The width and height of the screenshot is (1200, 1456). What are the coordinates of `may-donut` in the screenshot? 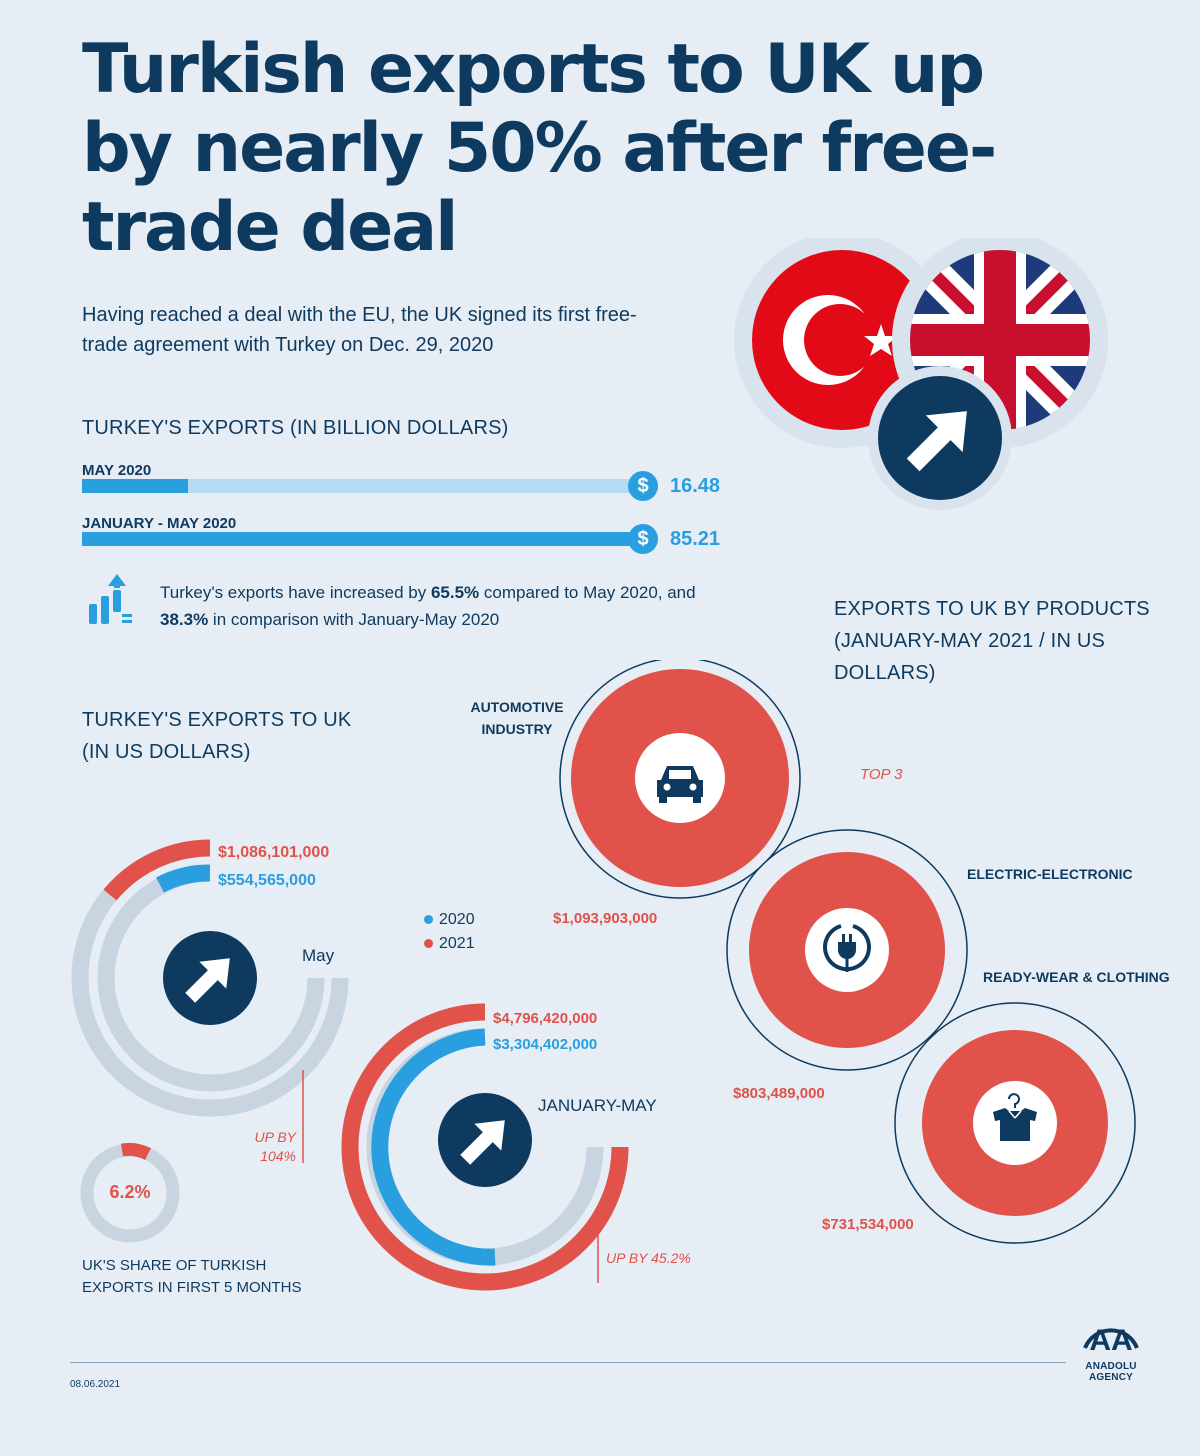 It's located at (210, 1001).